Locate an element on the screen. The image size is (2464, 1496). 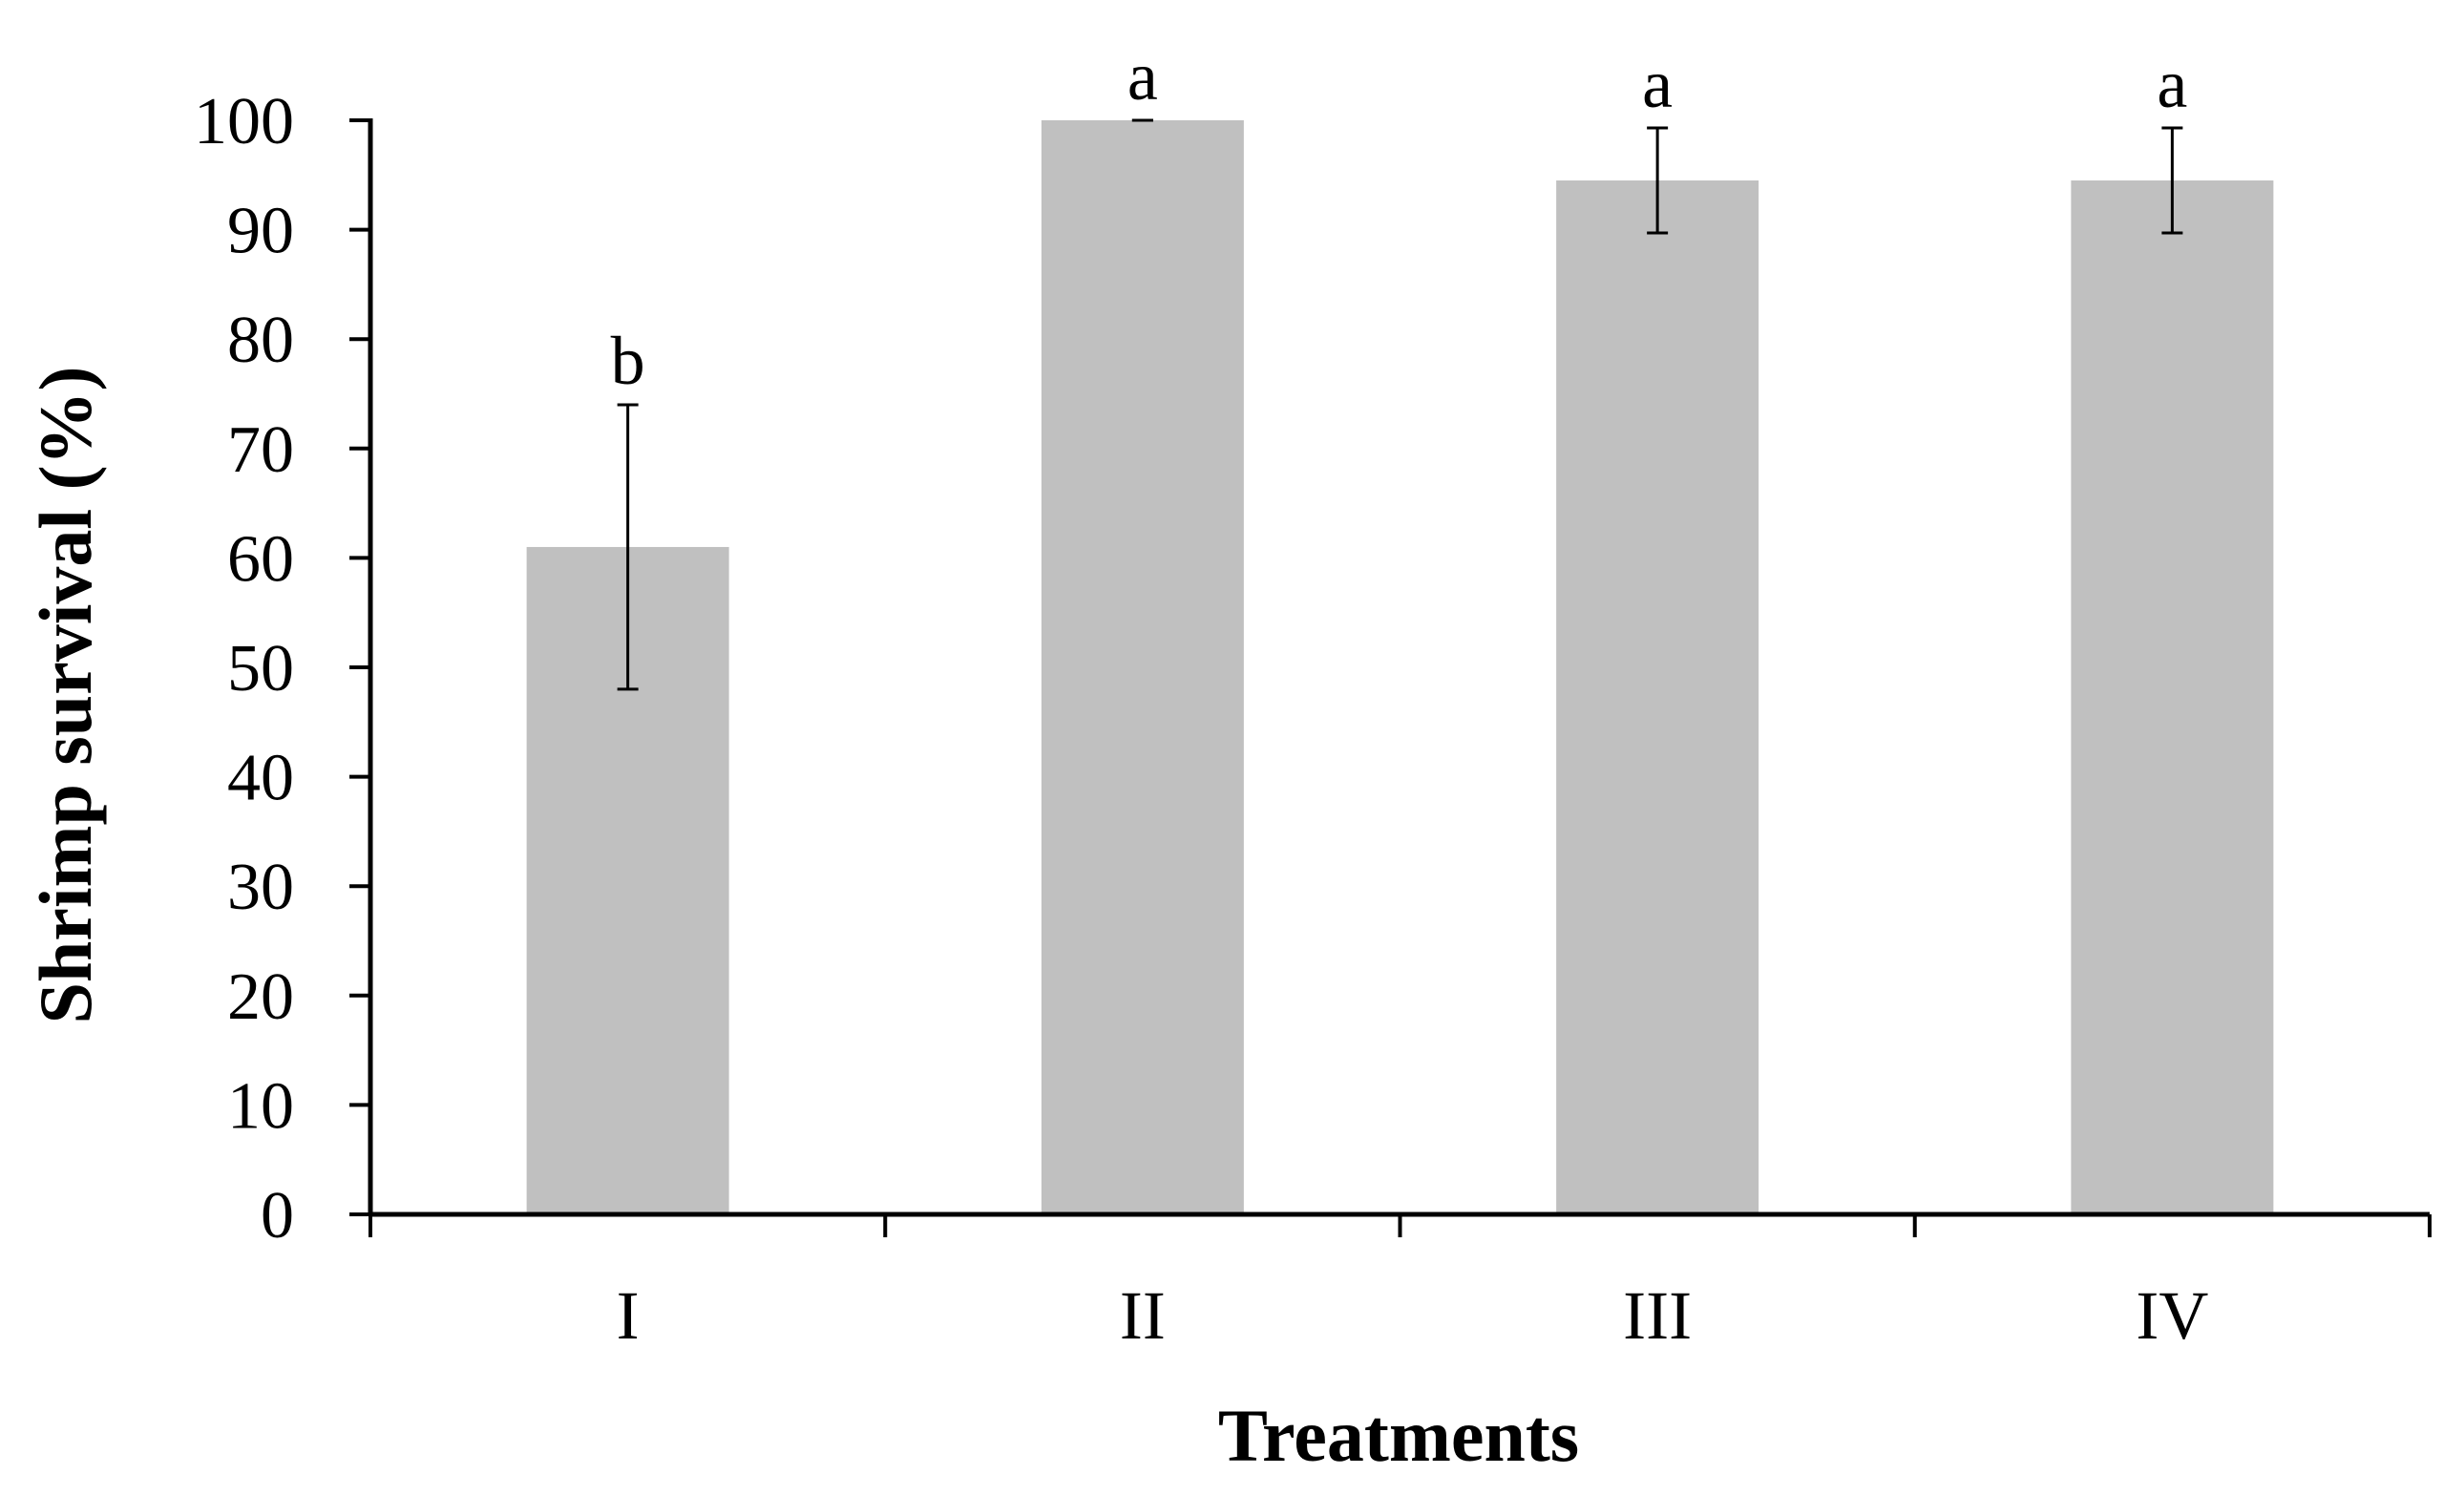
y-tick-label-10: 10 is located at coordinates (260, 1106).